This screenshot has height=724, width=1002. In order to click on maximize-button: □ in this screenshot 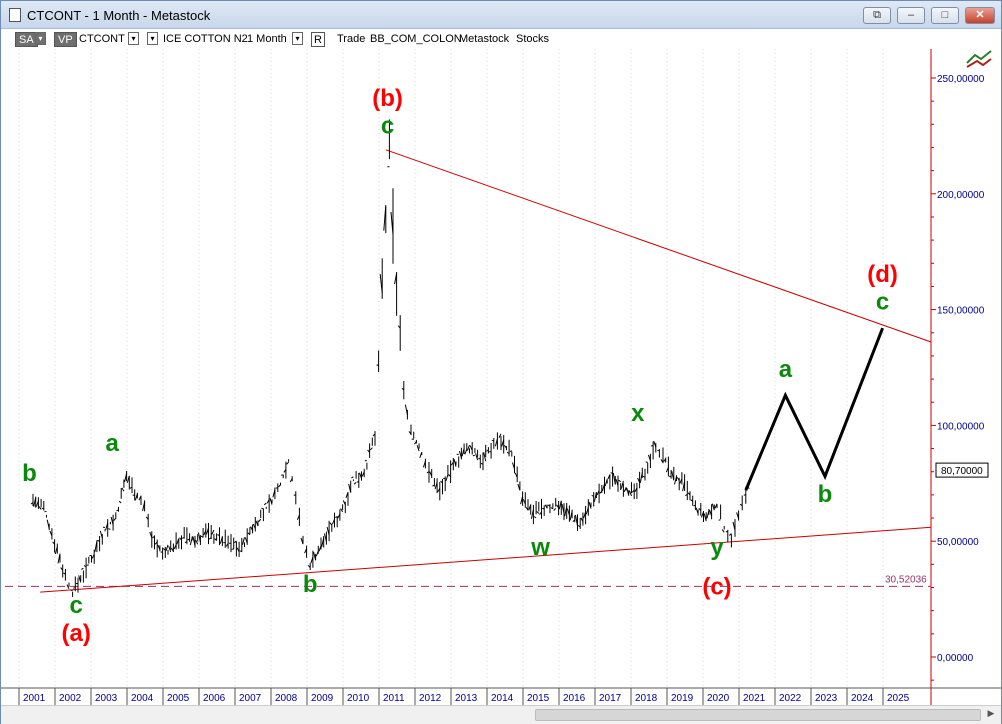, I will do `click(945, 15)`.